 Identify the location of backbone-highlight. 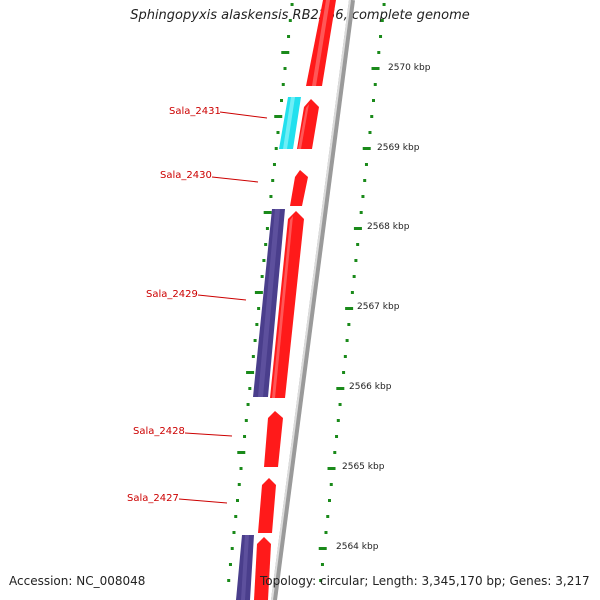
(311, 300).